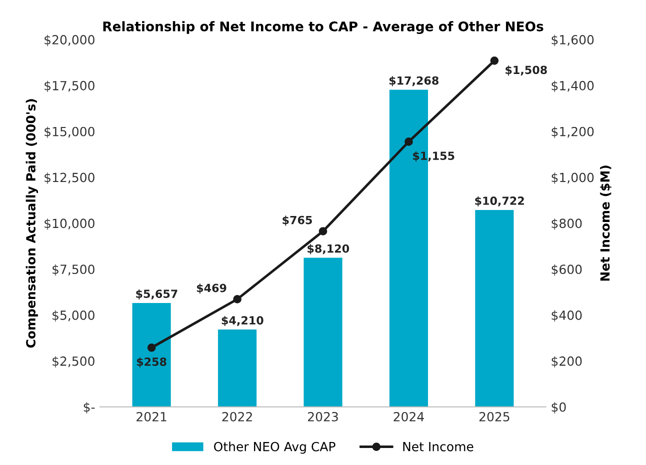  What do you see at coordinates (237, 417) in the screenshot?
I see `x-tick-label: 2022` at bounding box center [237, 417].